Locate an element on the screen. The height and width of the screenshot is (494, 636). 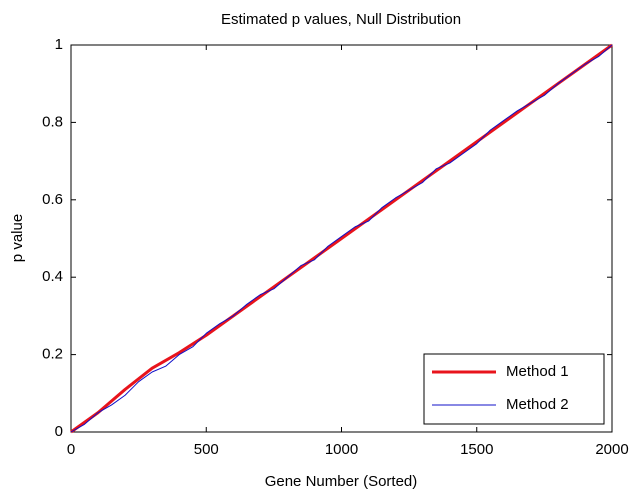
y-tick-label: 0.4 is located at coordinates (52, 276).